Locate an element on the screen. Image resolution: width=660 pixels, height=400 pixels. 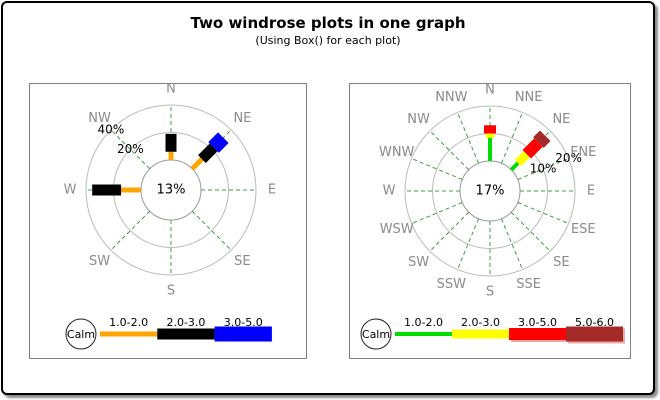
compass-label-wnw: WNW is located at coordinates (397, 152).